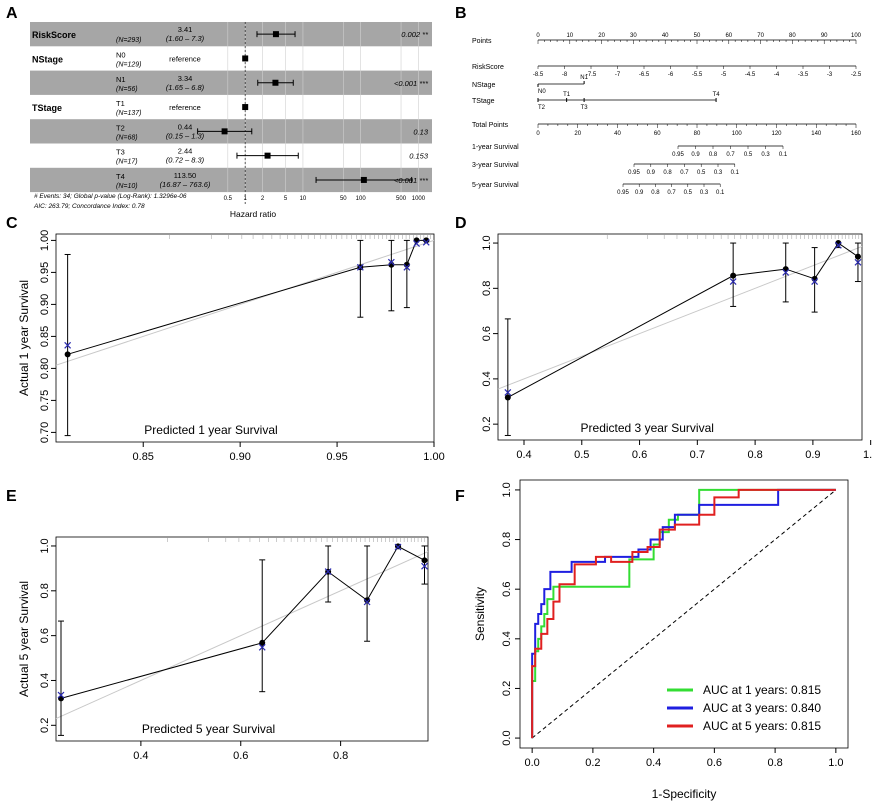 The width and height of the screenshot is (872, 809). I want to click on nomogram-tick-label: N0, so click(542, 92).